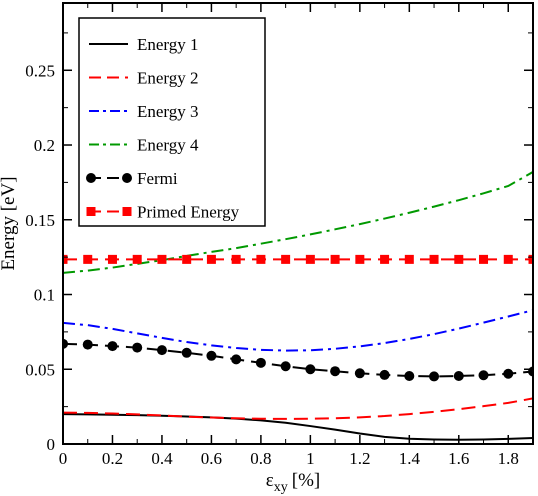 The width and height of the screenshot is (538, 496). Describe the element at coordinates (188, 212) in the screenshot. I see `legend-label-primed-energy: Primed Energy` at that location.